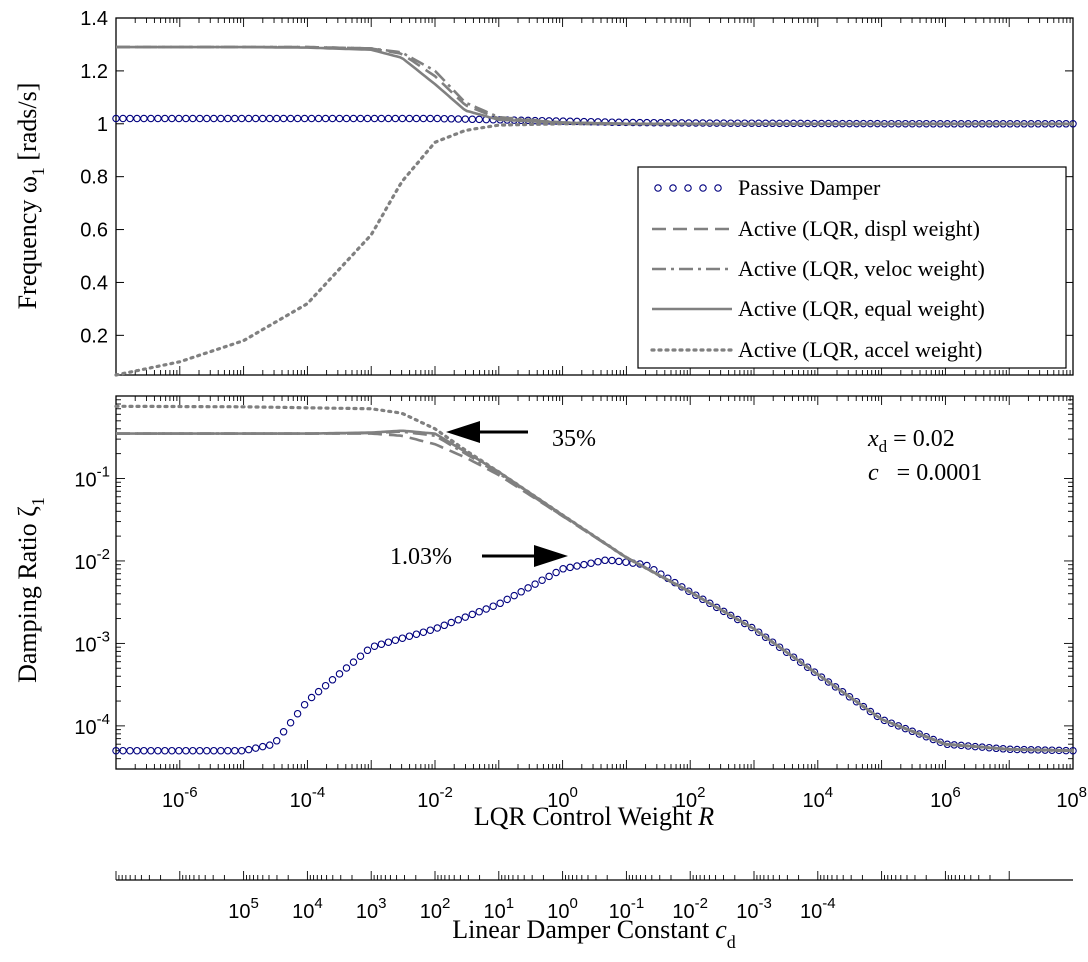 This screenshot has width=1088, height=962. I want to click on secondary-tick-label: 10⁻⁴, so click(818, 909).